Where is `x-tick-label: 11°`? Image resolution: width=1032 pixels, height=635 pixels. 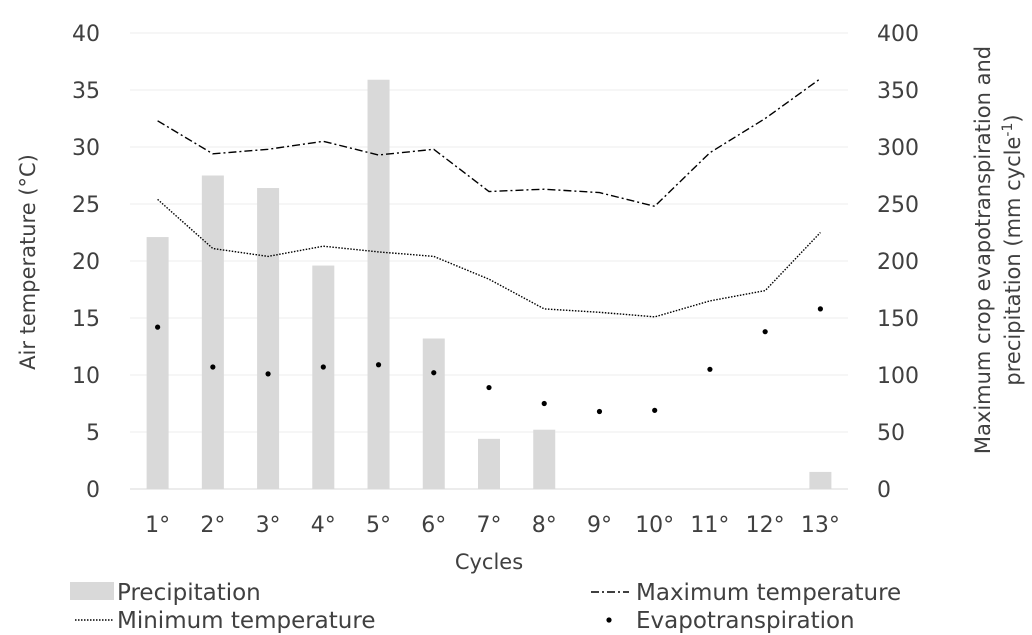 x-tick-label: 11° is located at coordinates (709, 525).